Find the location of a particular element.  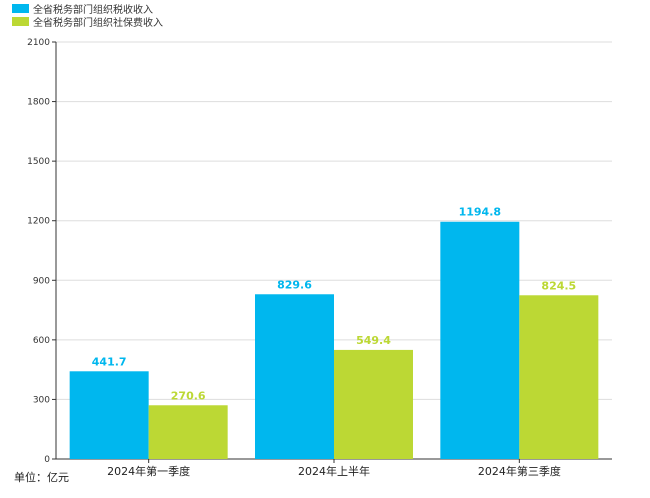

x-tick-label: 2024年第三季度 is located at coordinates (519, 471).